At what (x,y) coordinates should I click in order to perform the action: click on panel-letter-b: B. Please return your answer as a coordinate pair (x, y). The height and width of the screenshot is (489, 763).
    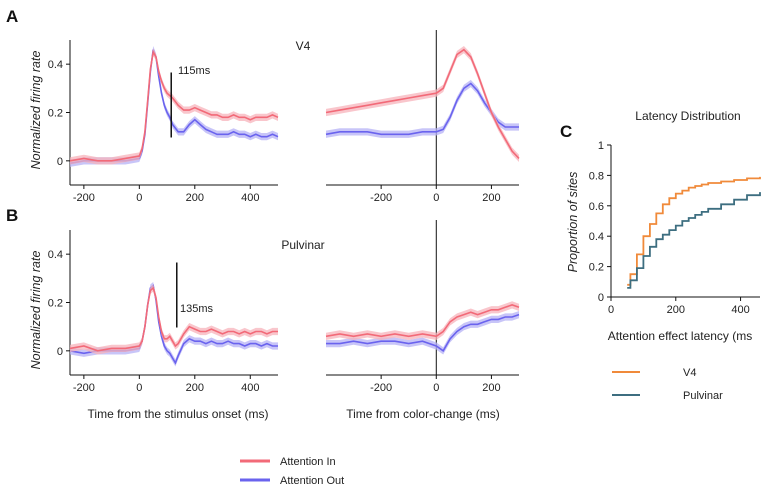
    Looking at the image, I should click on (12, 215).